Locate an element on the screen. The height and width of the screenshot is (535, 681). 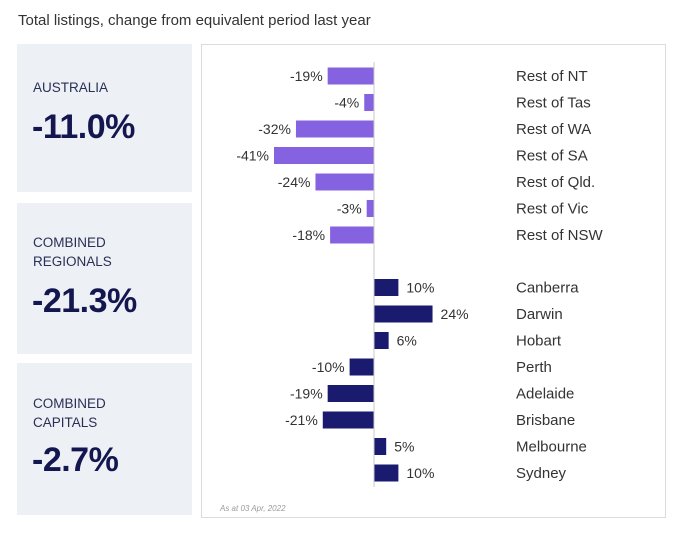
data-label: -24% is located at coordinates (294, 182).